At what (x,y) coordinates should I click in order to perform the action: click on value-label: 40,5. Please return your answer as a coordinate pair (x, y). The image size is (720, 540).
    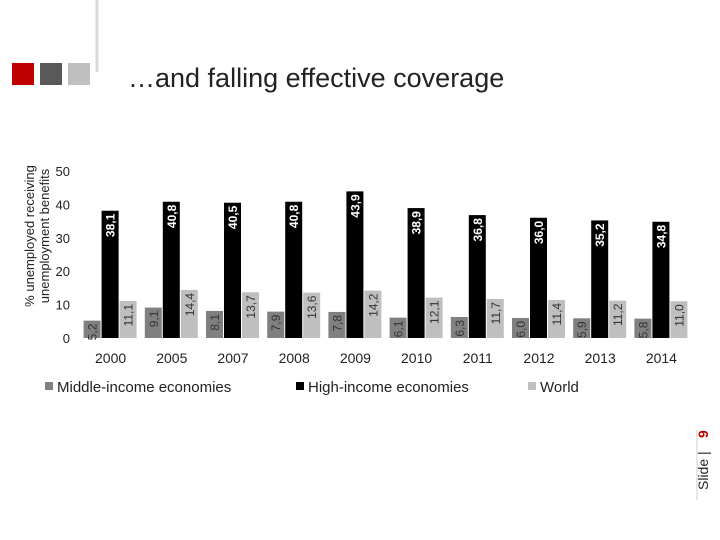
    Looking at the image, I should click on (233, 217).